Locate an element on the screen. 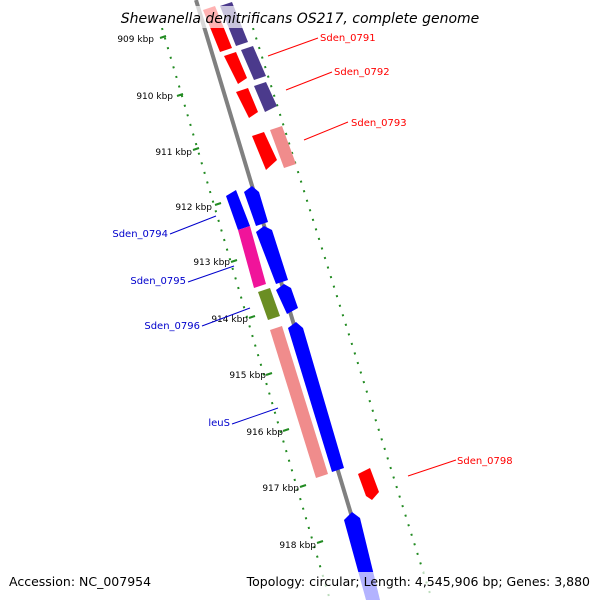  tick-label-918: 918 kbp is located at coordinates (297, 546).